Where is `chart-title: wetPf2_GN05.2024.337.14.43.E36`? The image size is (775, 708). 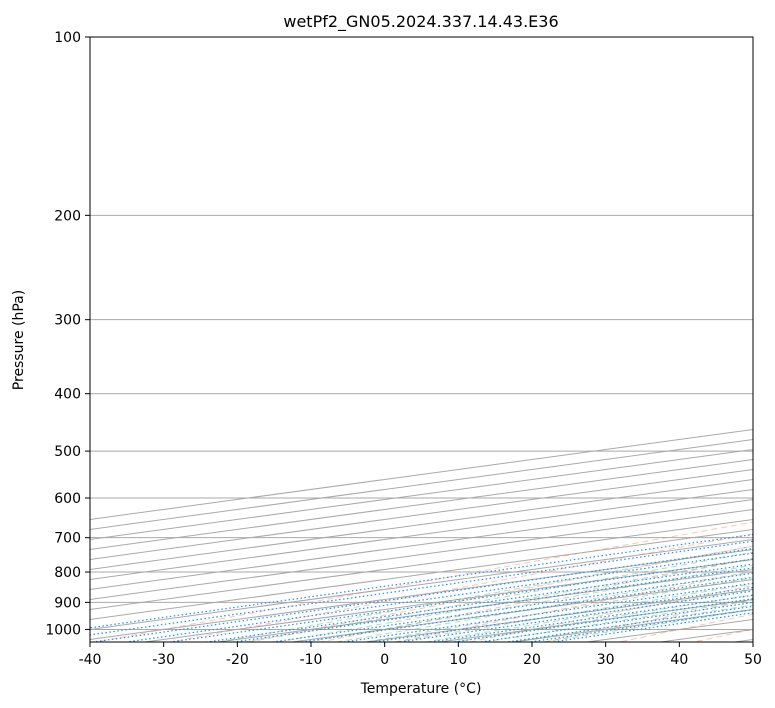 chart-title: wetPf2_GN05.2024.337.14.43.E36 is located at coordinates (420, 22).